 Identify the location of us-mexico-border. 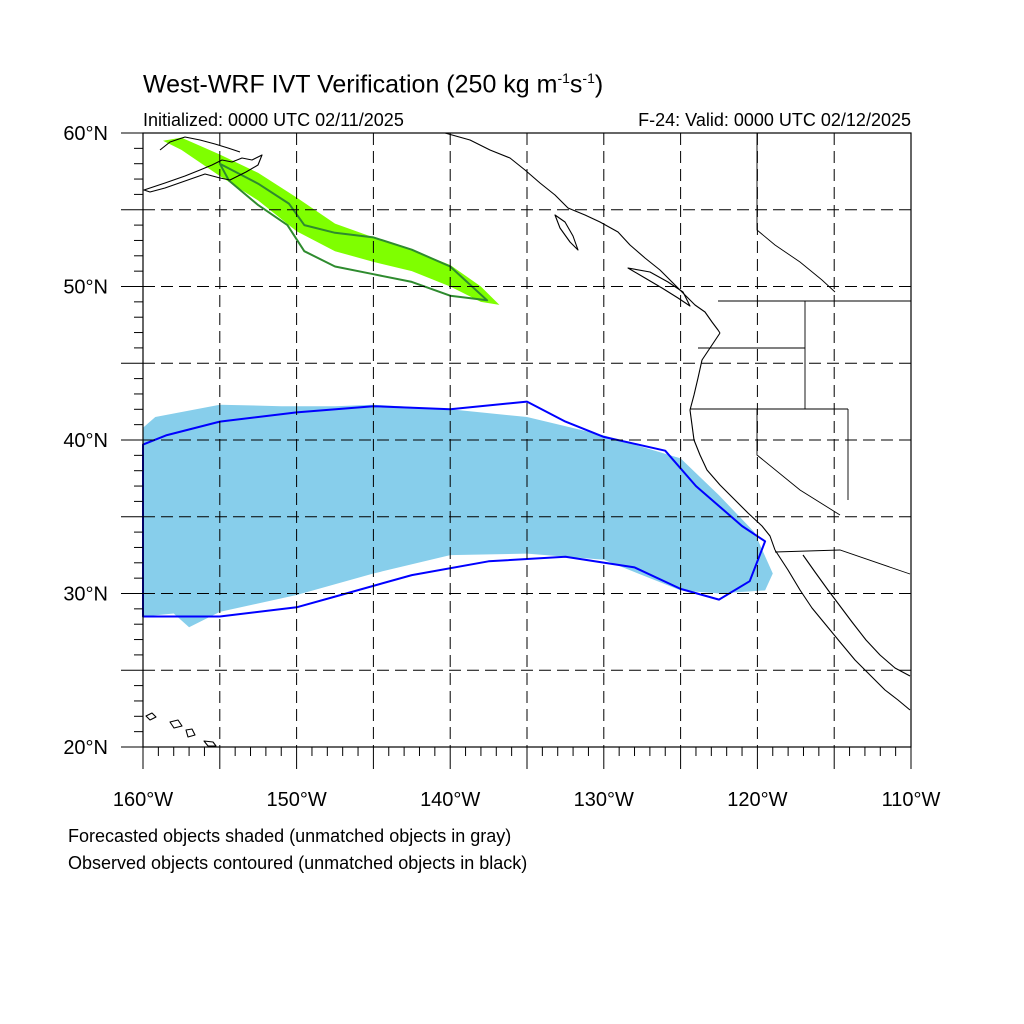
(842, 562).